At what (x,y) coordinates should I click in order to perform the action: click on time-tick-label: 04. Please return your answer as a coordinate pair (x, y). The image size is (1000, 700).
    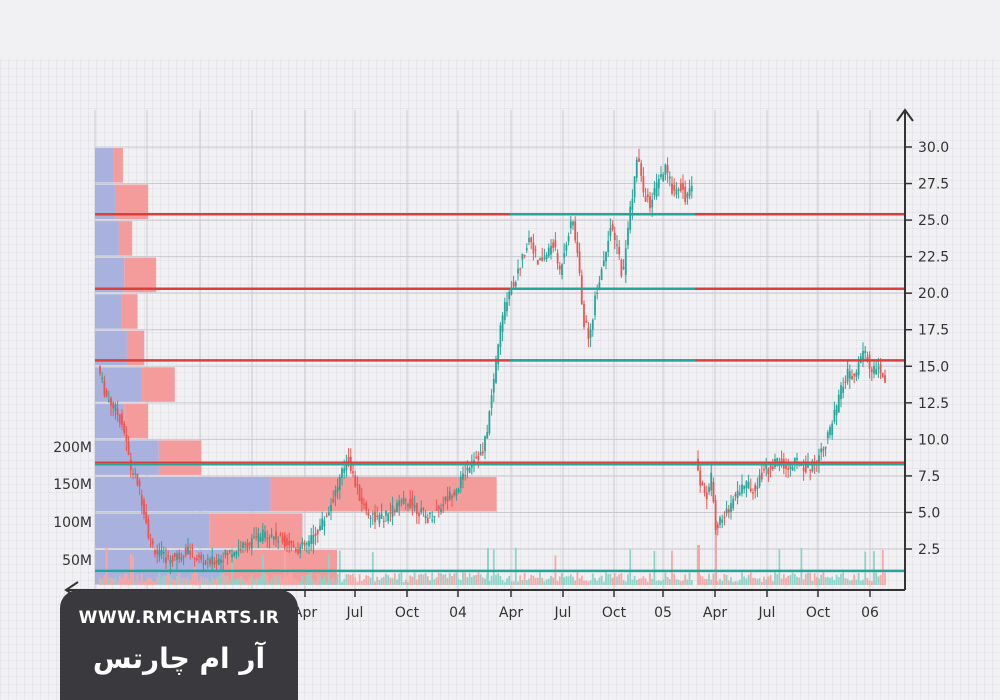
    Looking at the image, I should click on (458, 613).